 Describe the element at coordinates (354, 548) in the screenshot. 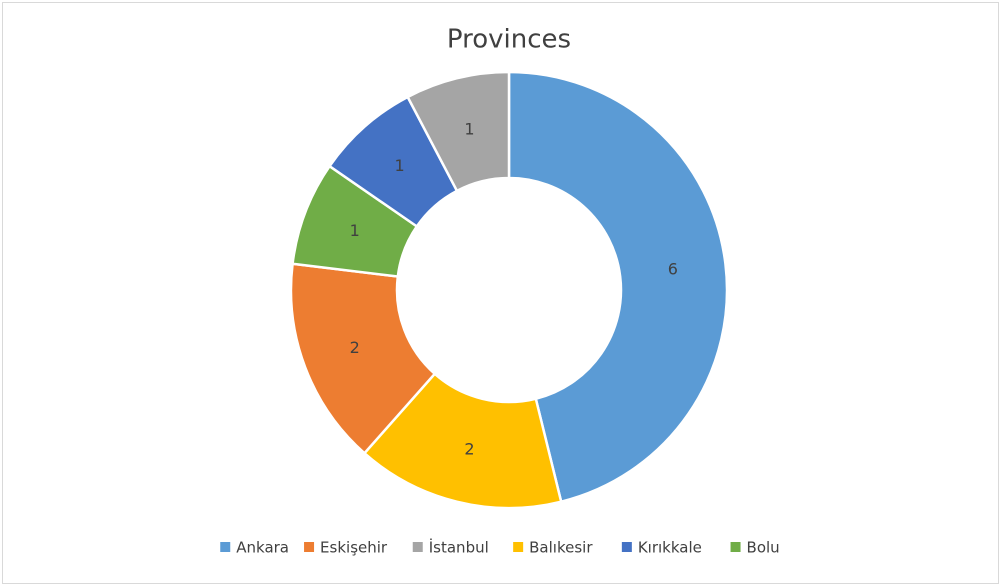

I see `legend-label: Eskişehir` at that location.